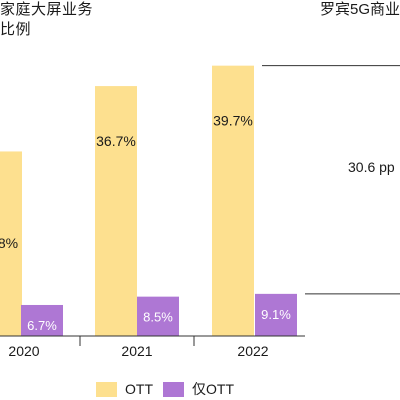  I want to click on legend-label-ott: OTT, so click(139, 389).